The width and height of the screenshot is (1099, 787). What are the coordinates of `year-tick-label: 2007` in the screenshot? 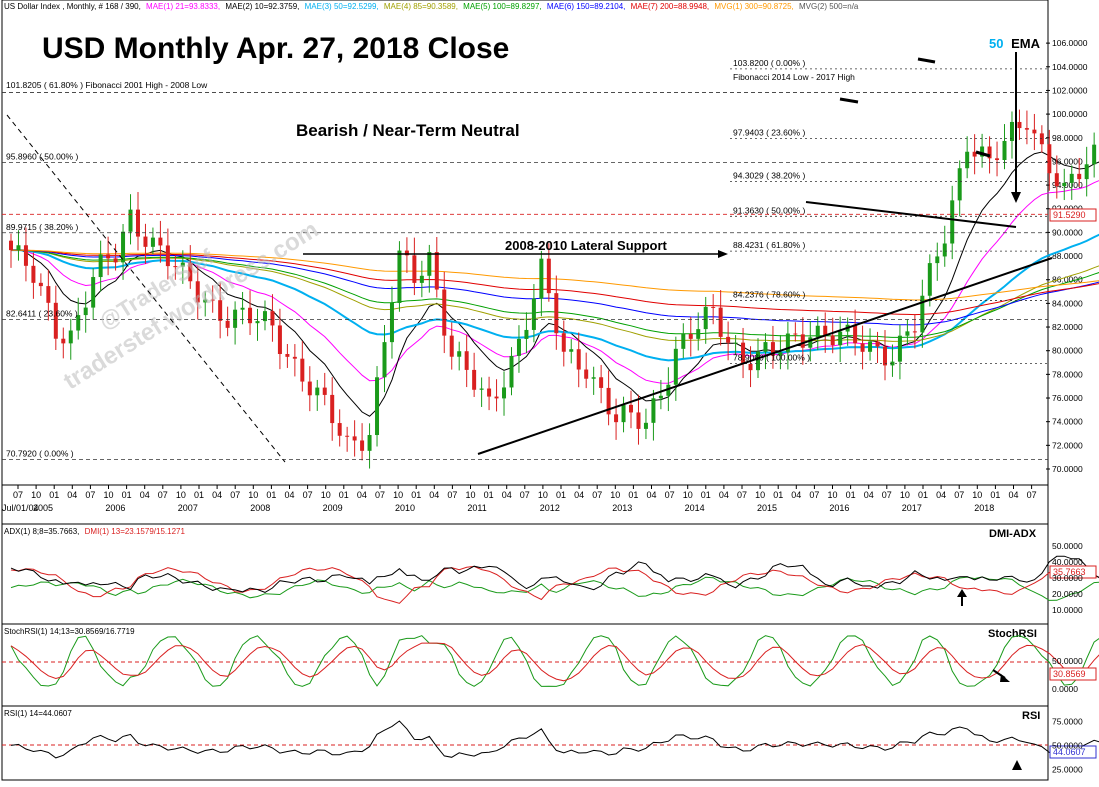 It's located at (188, 508).